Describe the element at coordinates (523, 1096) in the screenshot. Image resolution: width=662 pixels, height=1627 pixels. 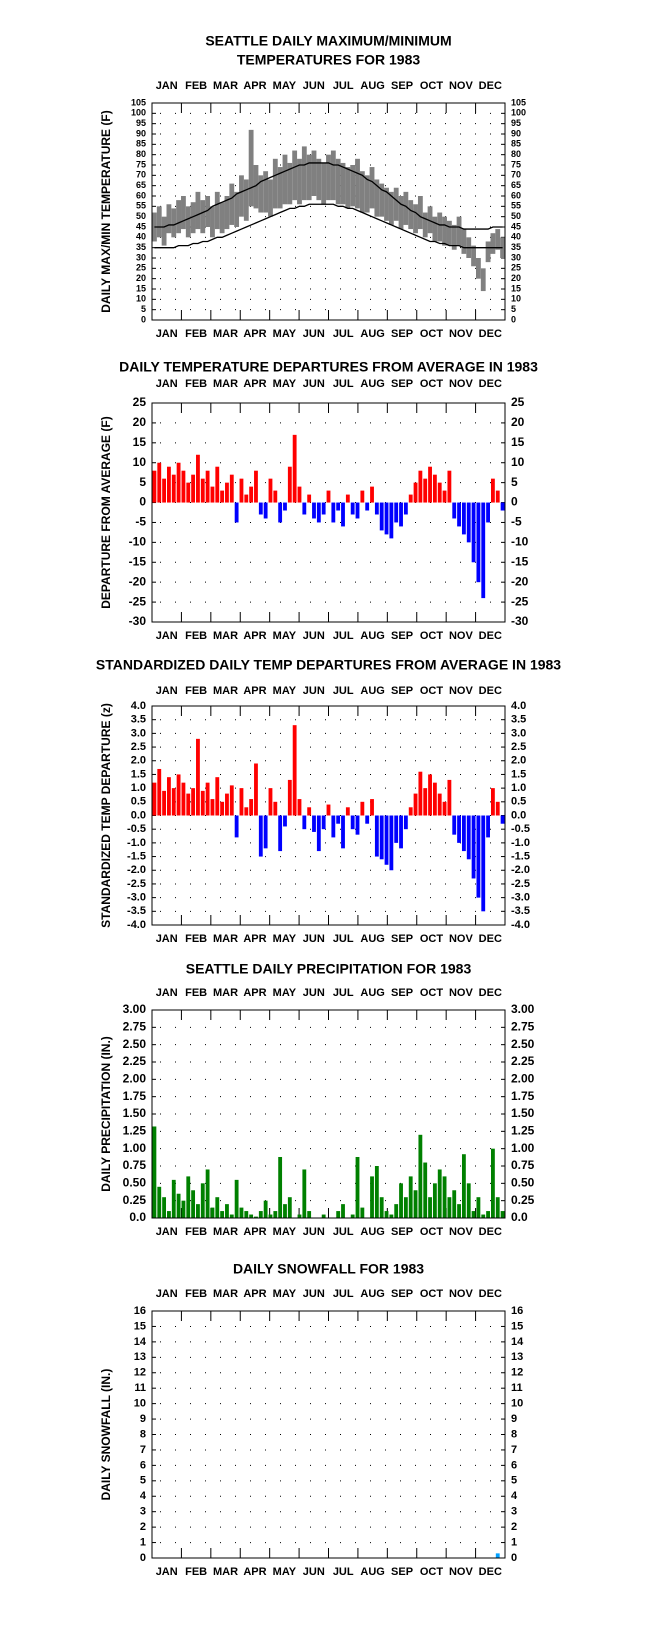
I see `y-tick-label-right: 1.75` at that location.